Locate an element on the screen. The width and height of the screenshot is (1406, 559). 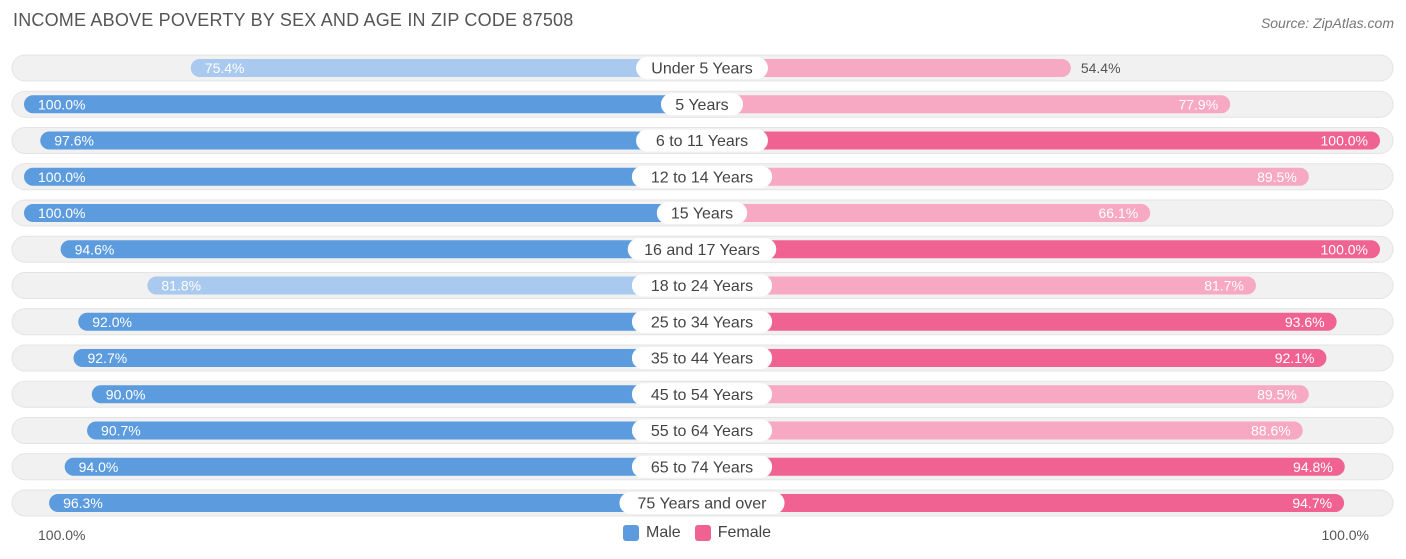
female-value-label: 88.6% is located at coordinates (1271, 431).